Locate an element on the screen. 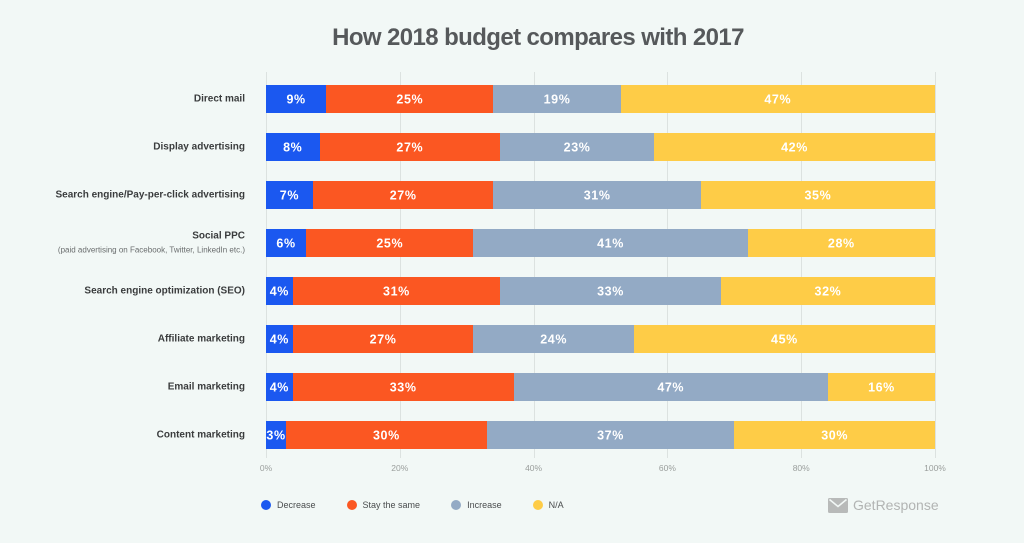 This screenshot has width=1024, height=543. data-label-search-engine-optimization-seo-increase: 33% is located at coordinates (610, 292).